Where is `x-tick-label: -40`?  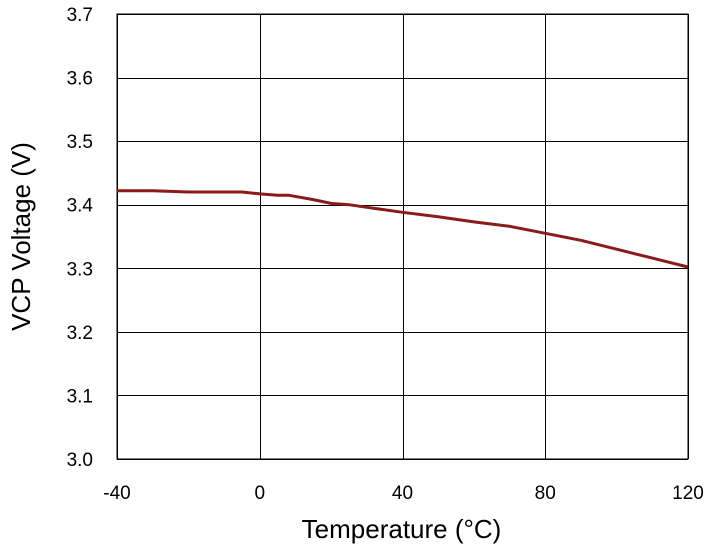 x-tick-label: -40 is located at coordinates (116, 493).